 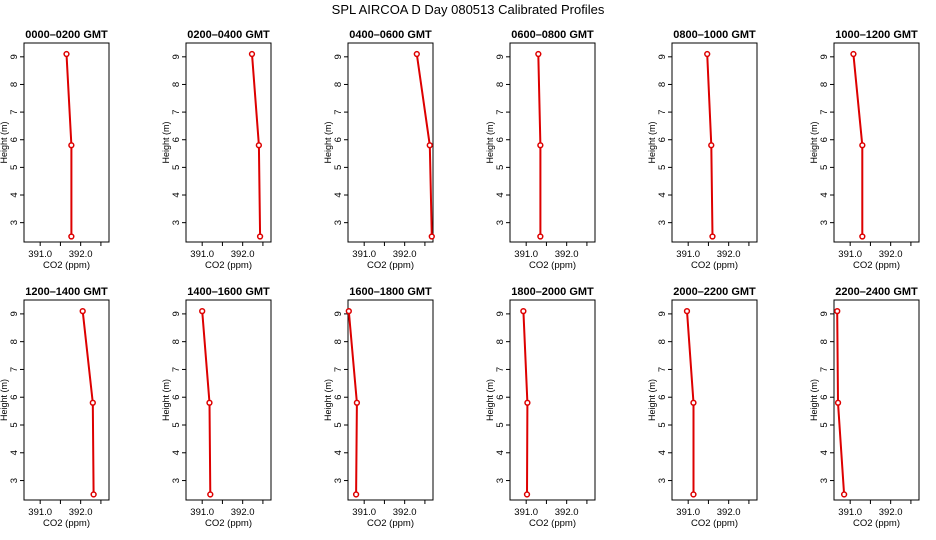 I want to click on panel-title: 1600–1800 GMT, so click(x=390, y=292).